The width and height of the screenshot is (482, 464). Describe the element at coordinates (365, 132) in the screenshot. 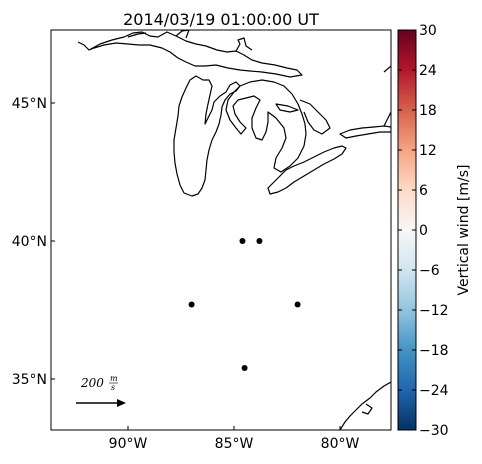

I see `lake-ontario-shore` at that location.